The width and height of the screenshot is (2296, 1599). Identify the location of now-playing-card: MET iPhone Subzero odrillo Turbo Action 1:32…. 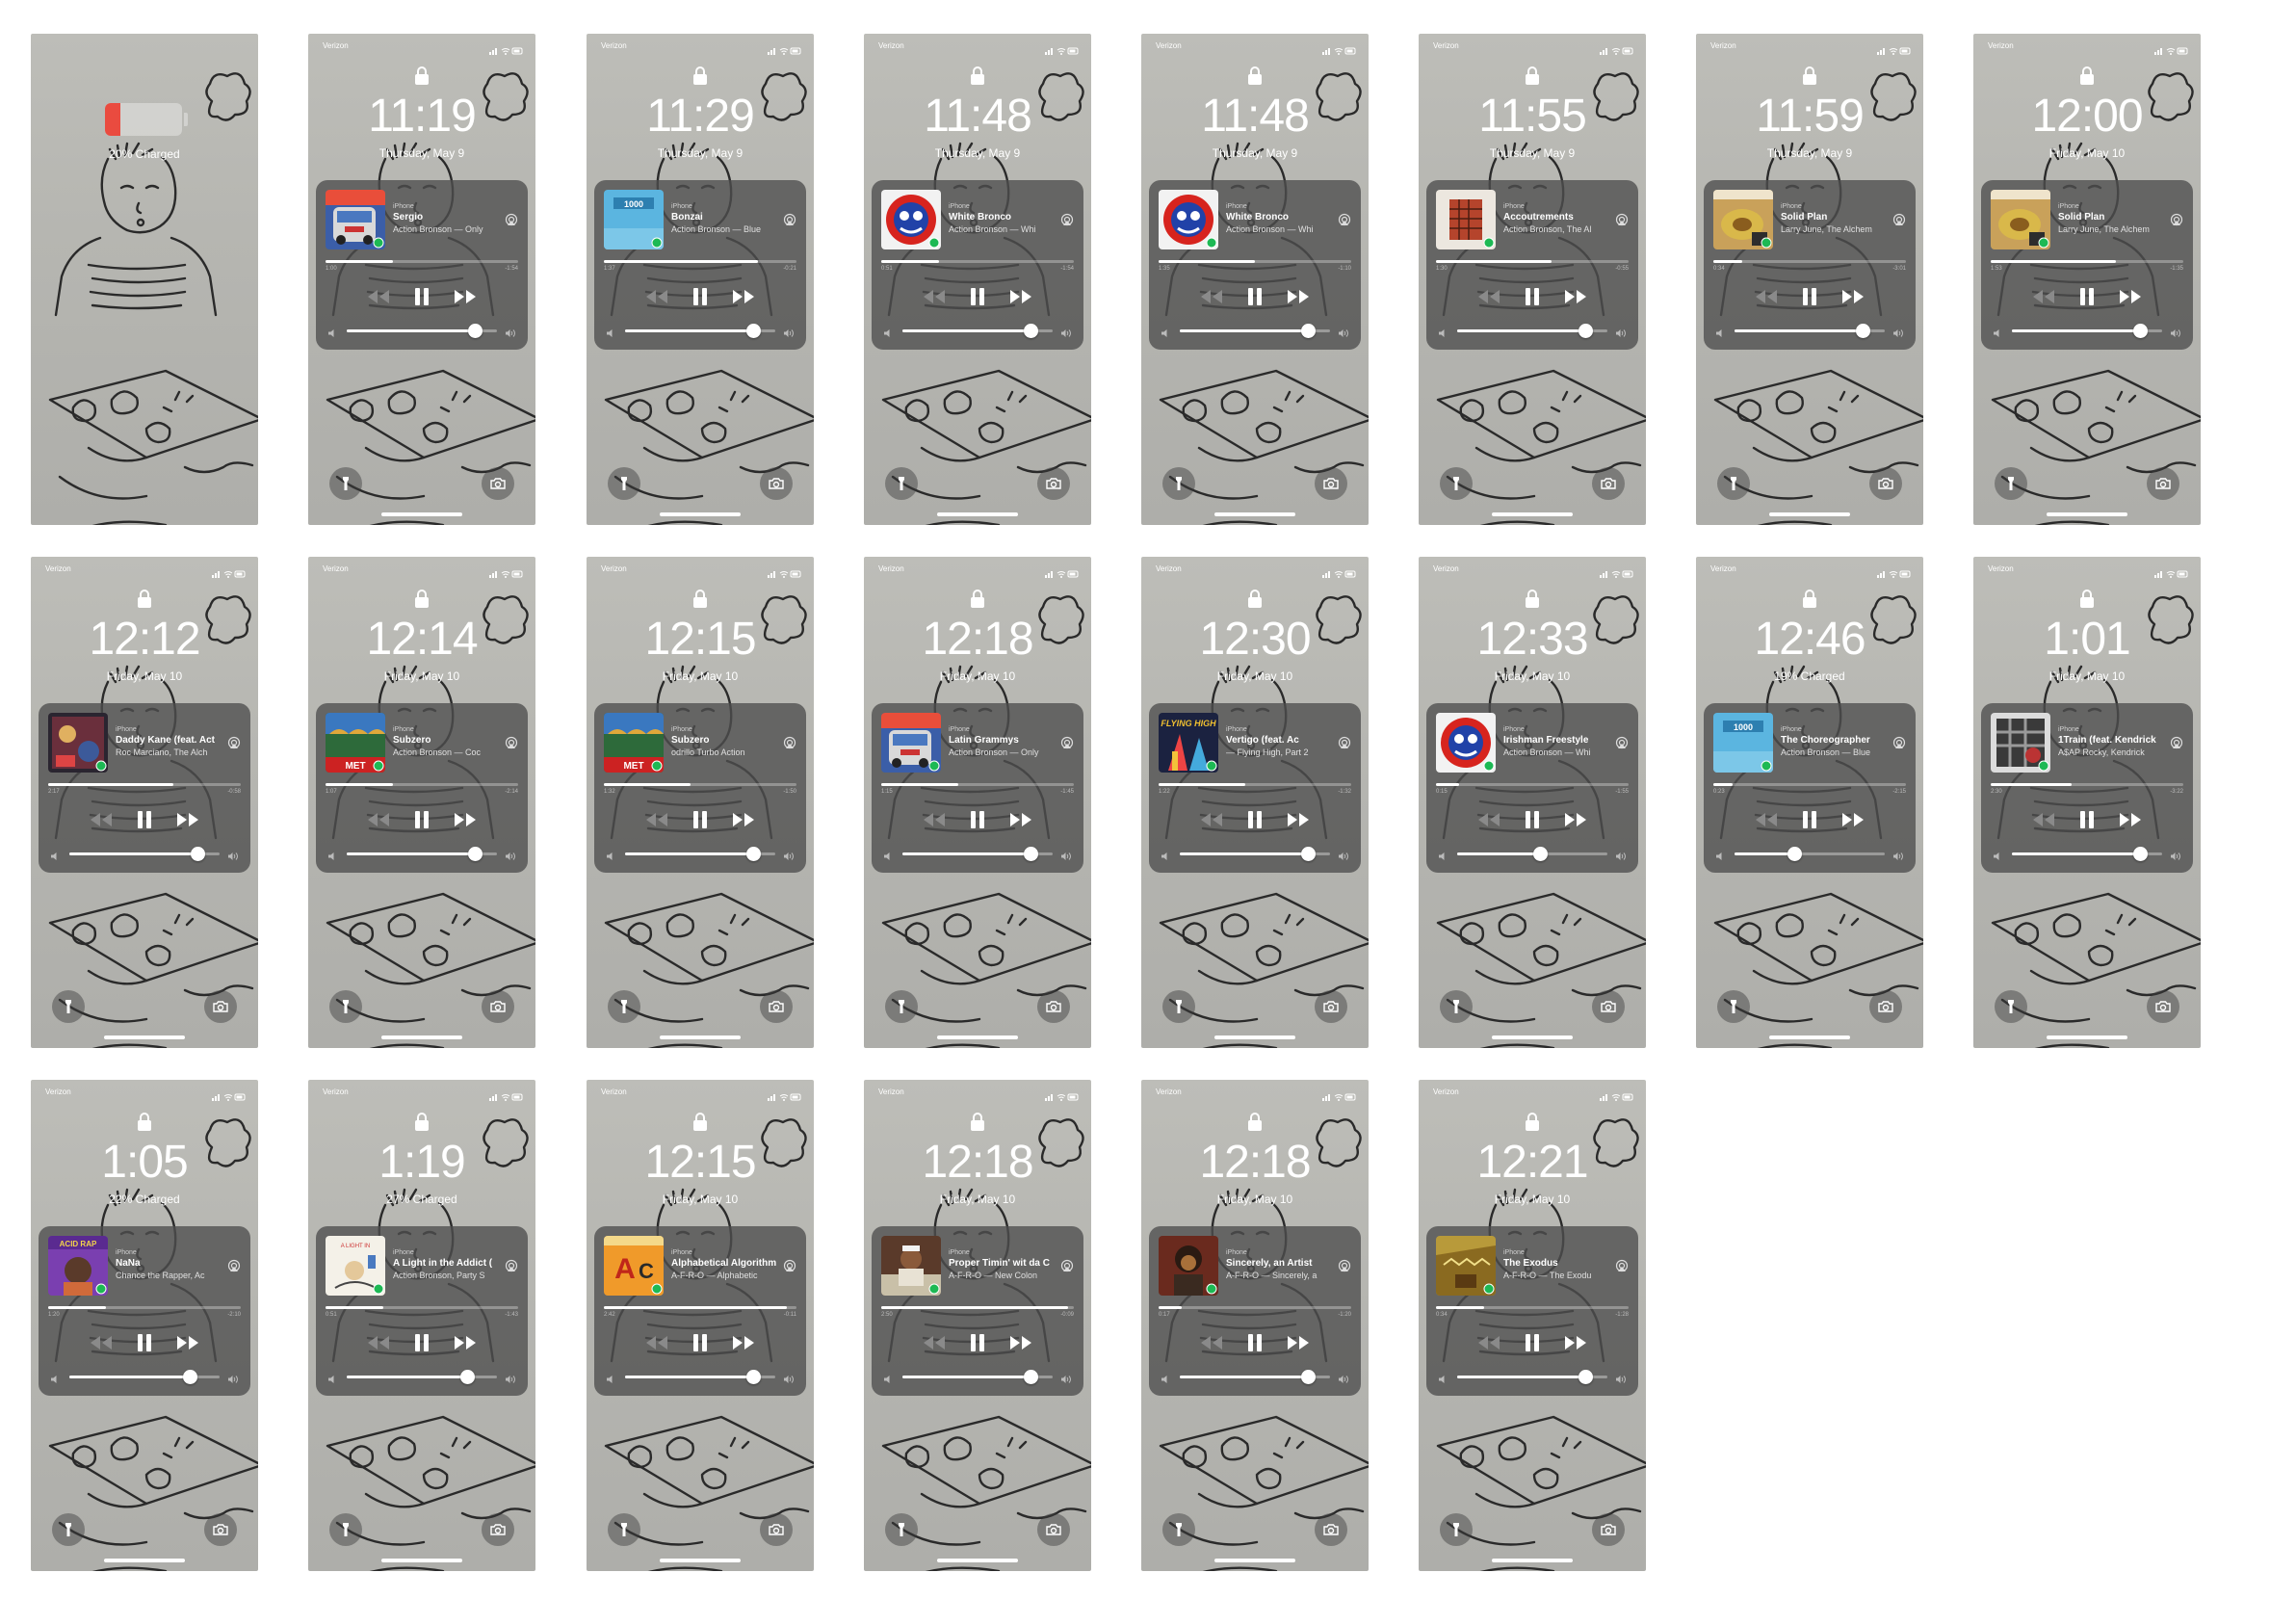
(700, 788).